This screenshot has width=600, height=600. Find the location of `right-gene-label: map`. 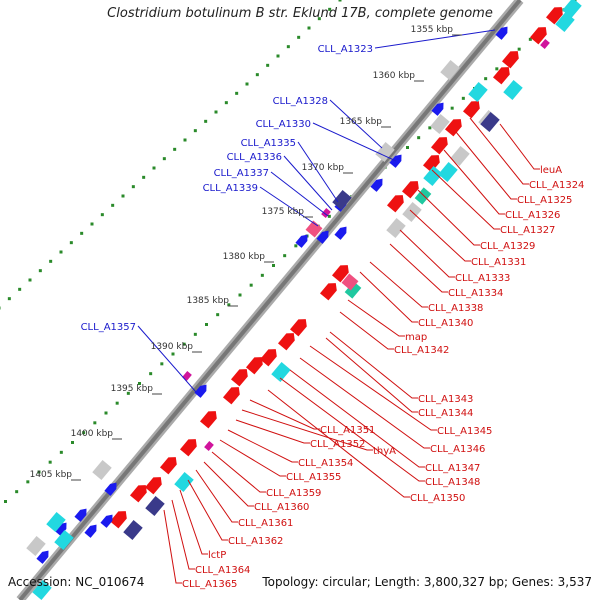

right-gene-label: map is located at coordinates (416, 337).